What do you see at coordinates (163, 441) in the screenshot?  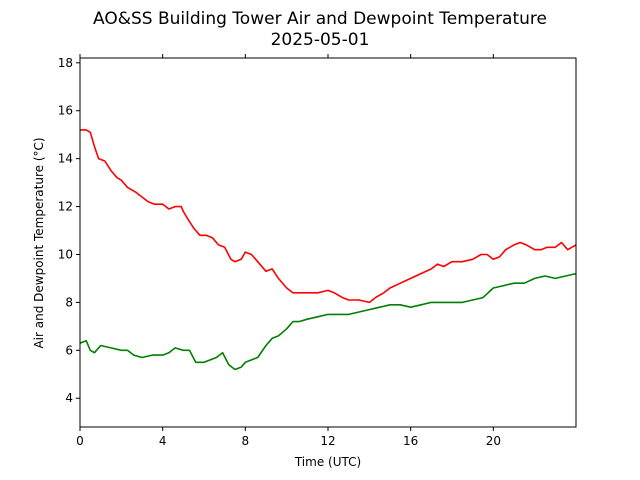 I see `x-tick-label: 4` at bounding box center [163, 441].